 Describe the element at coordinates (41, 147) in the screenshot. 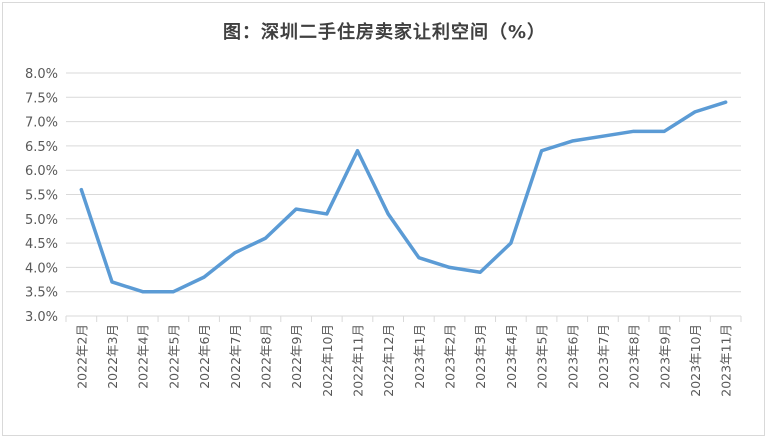

I see `y-tick-label: 6.5%` at that location.